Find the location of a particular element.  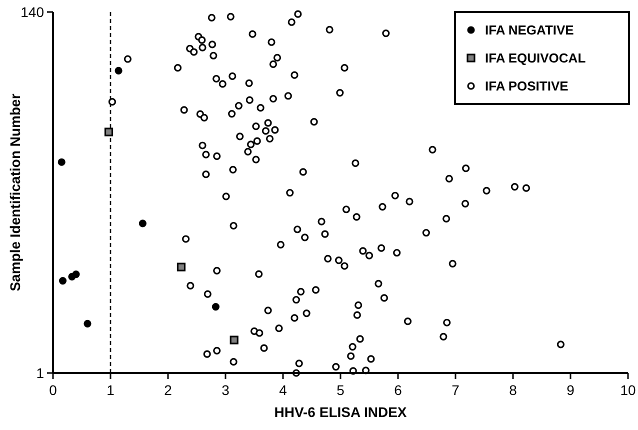

x-tick-label: 6 is located at coordinates (398, 390).